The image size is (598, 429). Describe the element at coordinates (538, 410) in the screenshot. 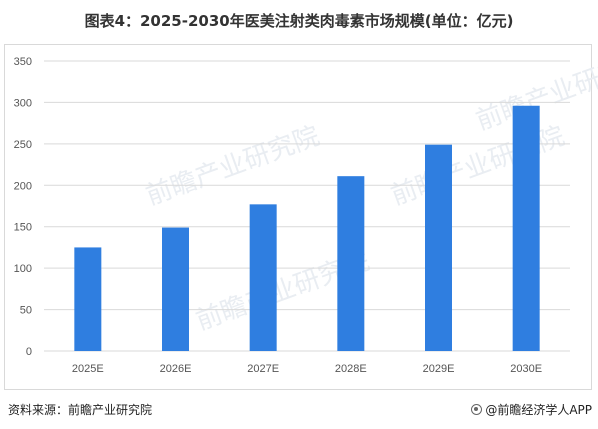

I see `brand-text: @前瞻经济学人APP` at that location.